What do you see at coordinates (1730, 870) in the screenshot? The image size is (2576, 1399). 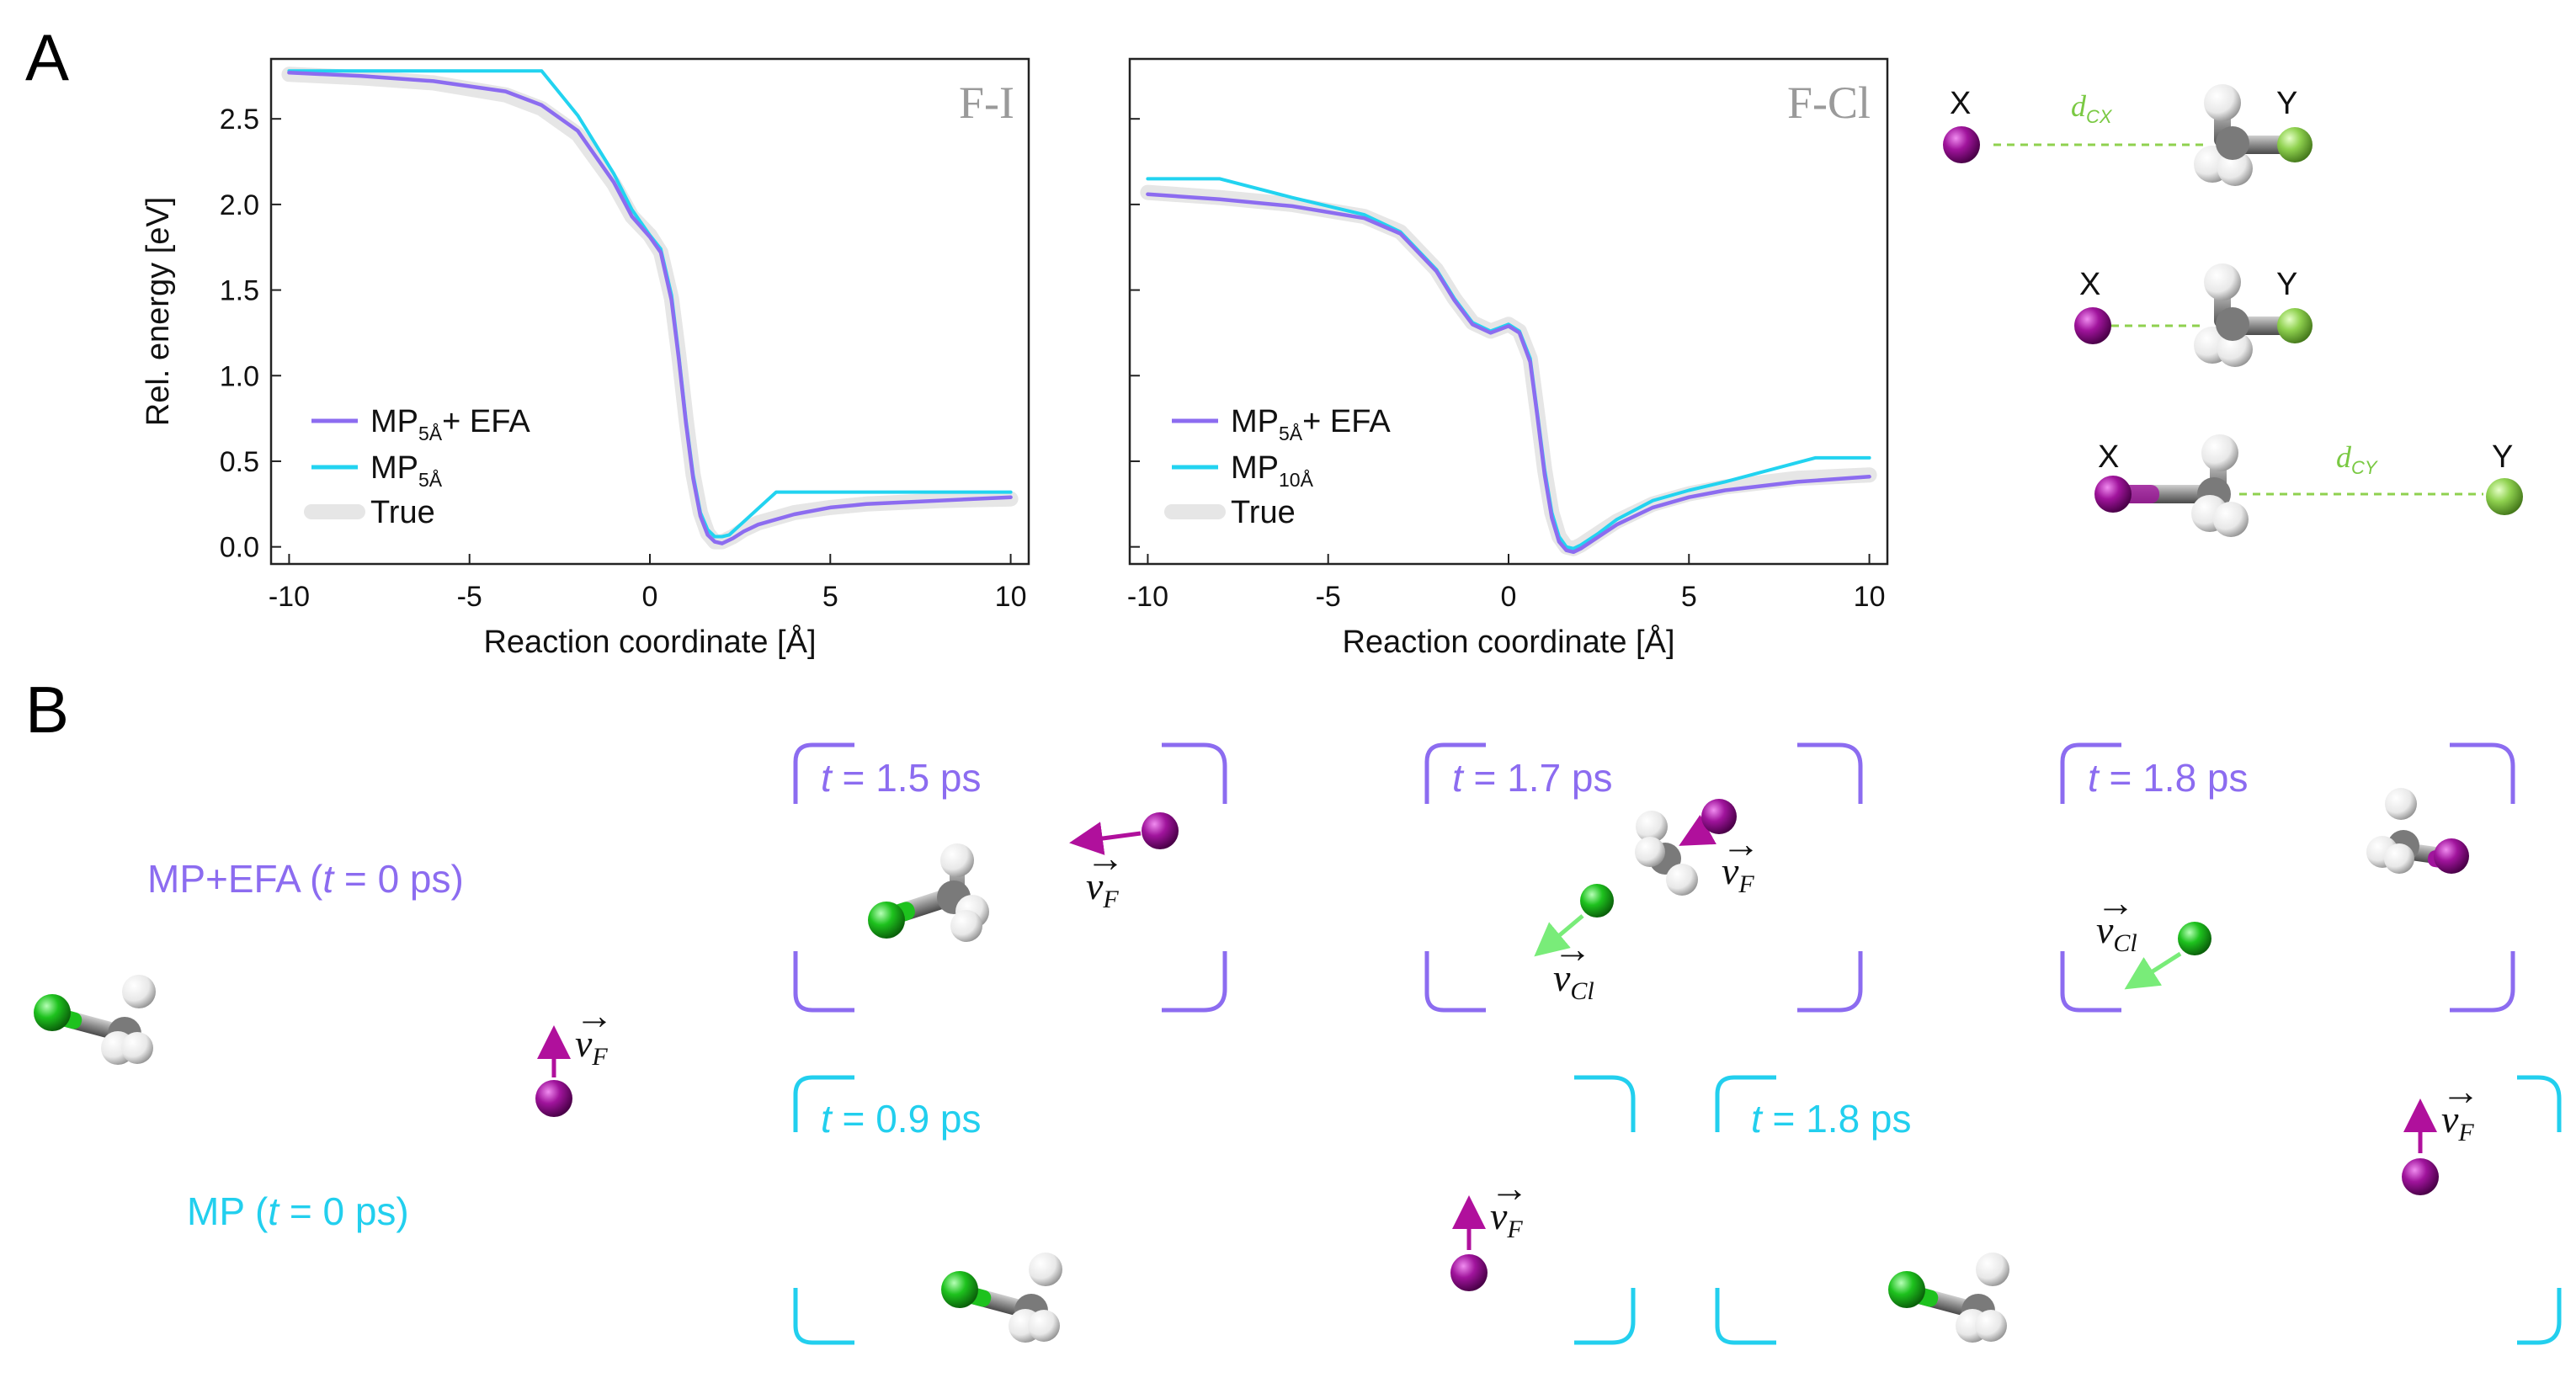 I see `snap2-vf-v: v` at bounding box center [1730, 870].